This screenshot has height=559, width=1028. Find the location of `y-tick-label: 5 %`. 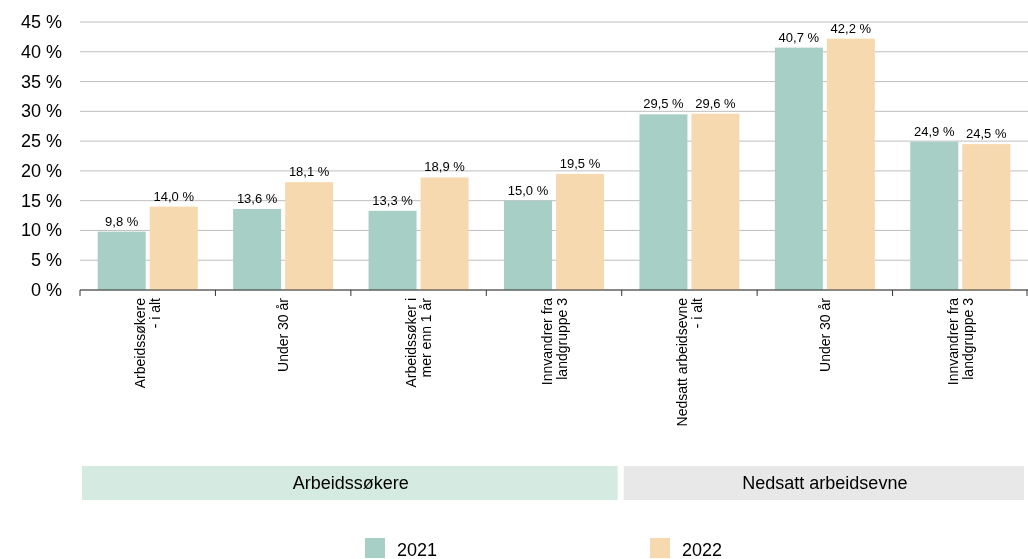

y-tick-label: 5 % is located at coordinates (46, 260).